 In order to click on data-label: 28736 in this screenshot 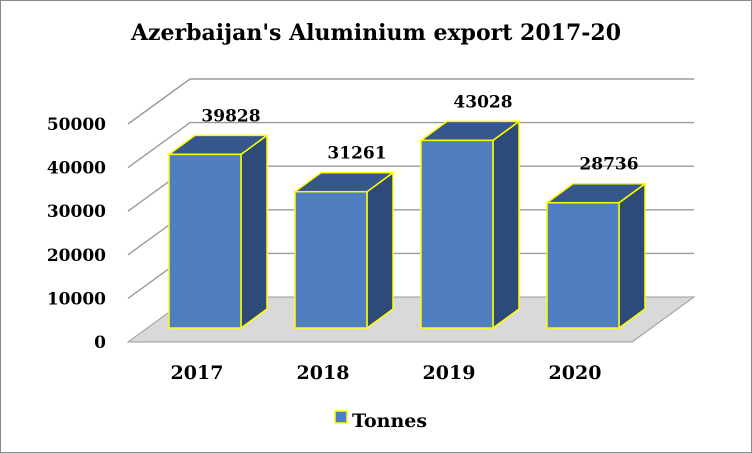, I will do `click(608, 165)`.